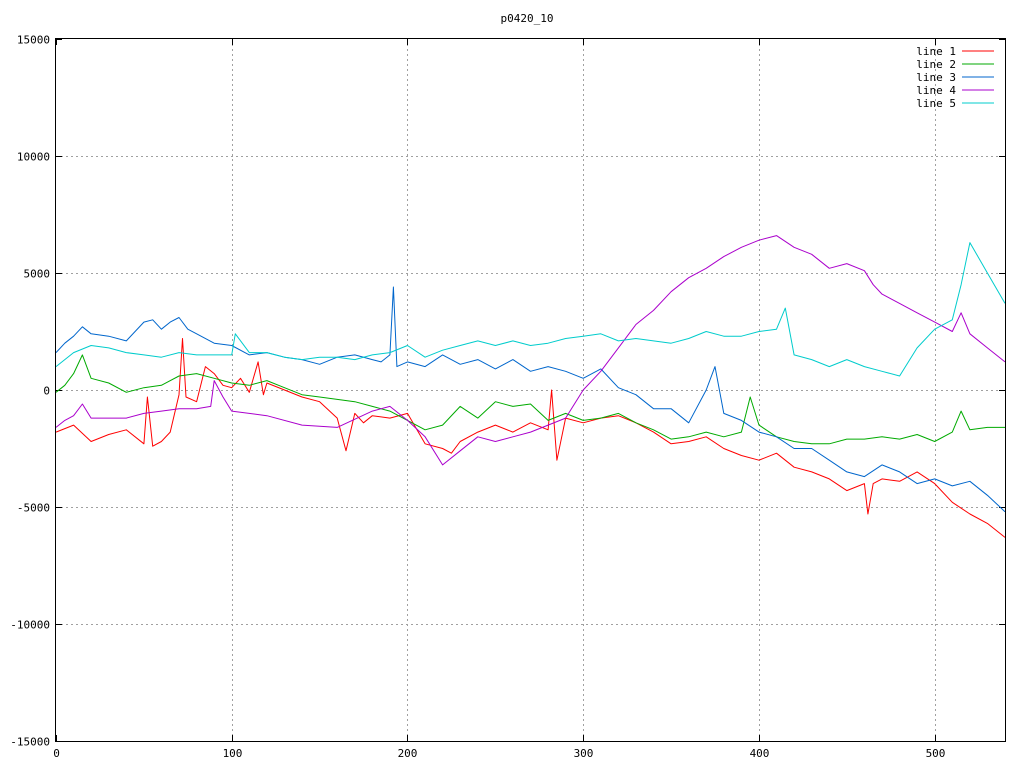 The width and height of the screenshot is (1024, 768). What do you see at coordinates (408, 753) in the screenshot?
I see `x-tick-label: 200` at bounding box center [408, 753].